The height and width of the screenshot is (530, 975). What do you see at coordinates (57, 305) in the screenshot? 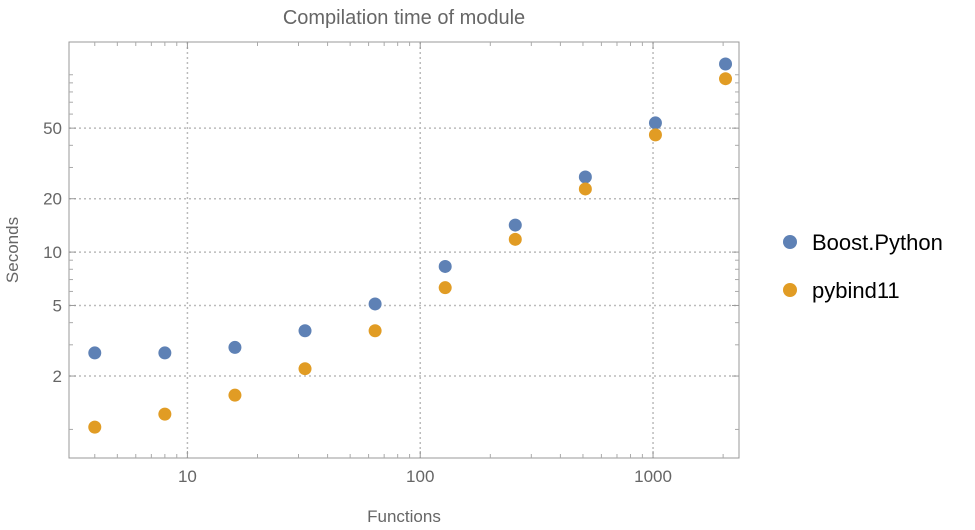
I see `y-tick-label: 5` at bounding box center [57, 305].